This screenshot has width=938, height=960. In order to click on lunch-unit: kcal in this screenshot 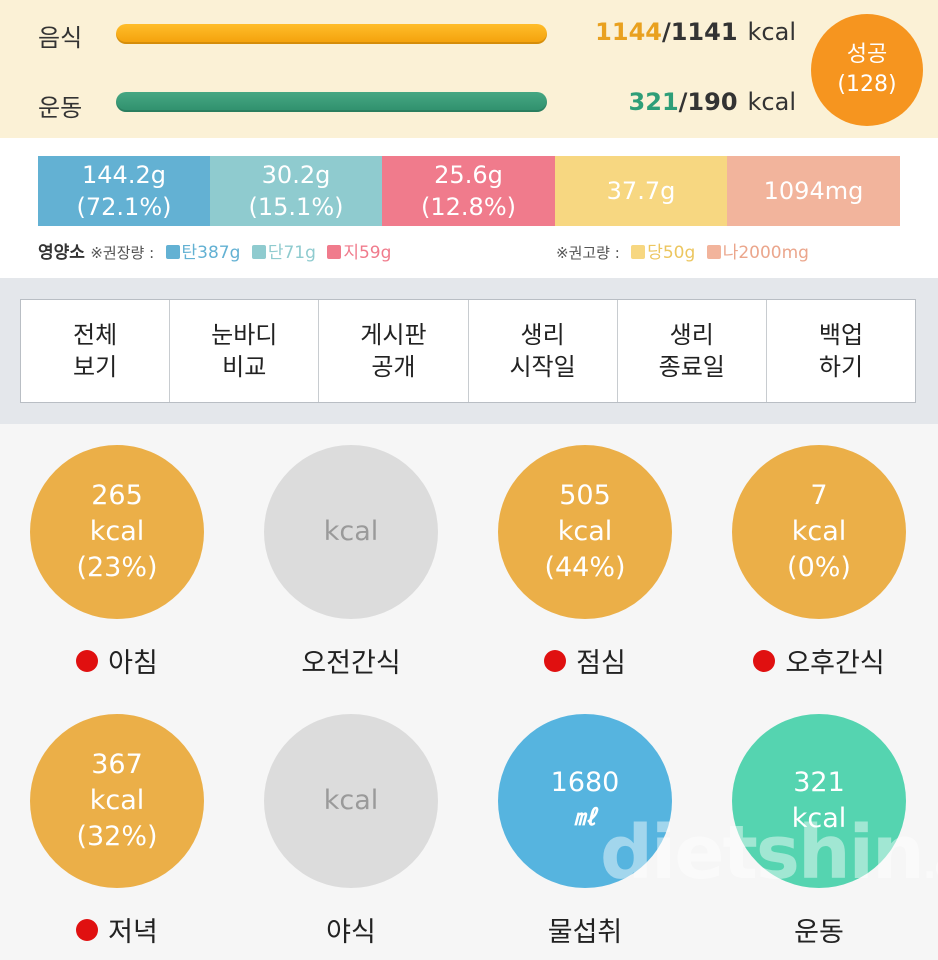, I will do `click(585, 531)`.